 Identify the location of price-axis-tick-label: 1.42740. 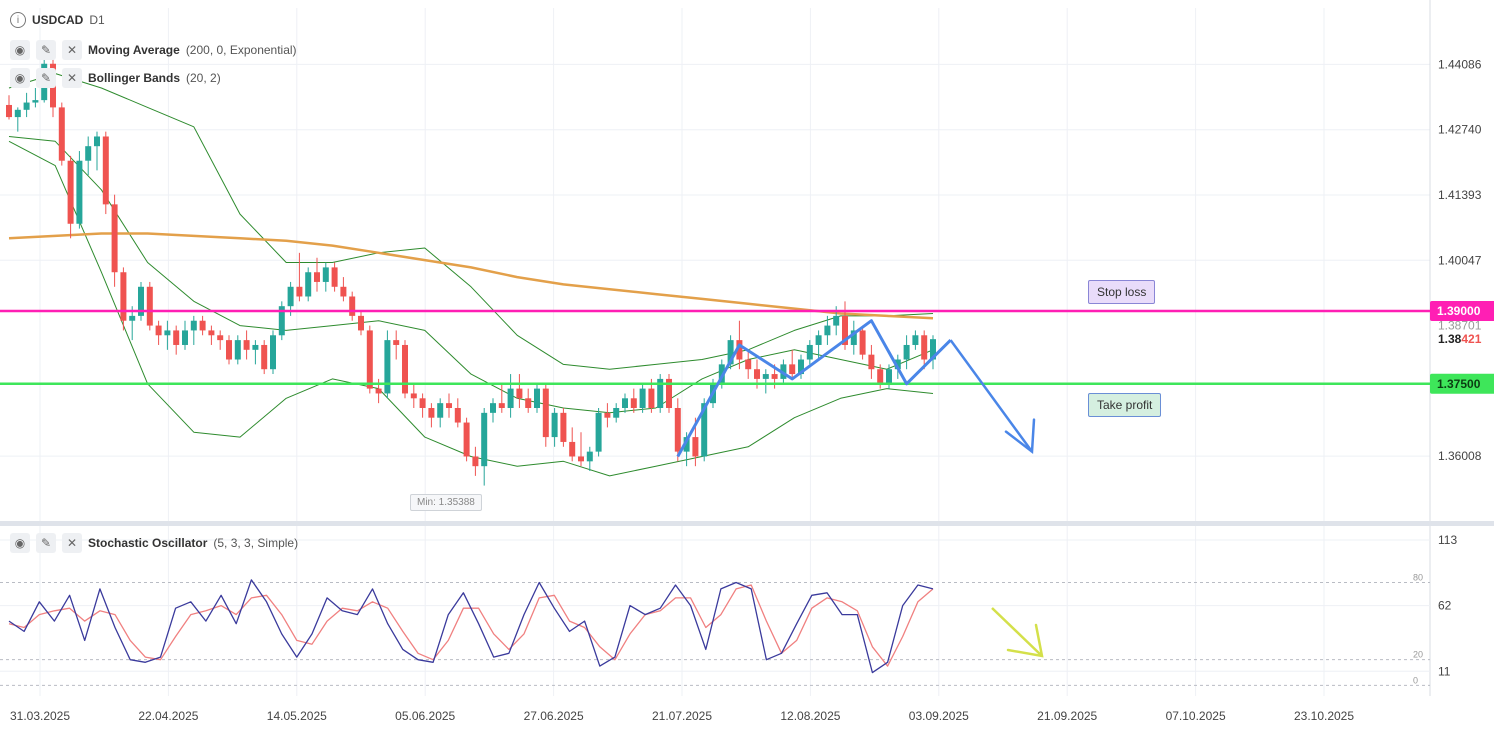
(1460, 130).